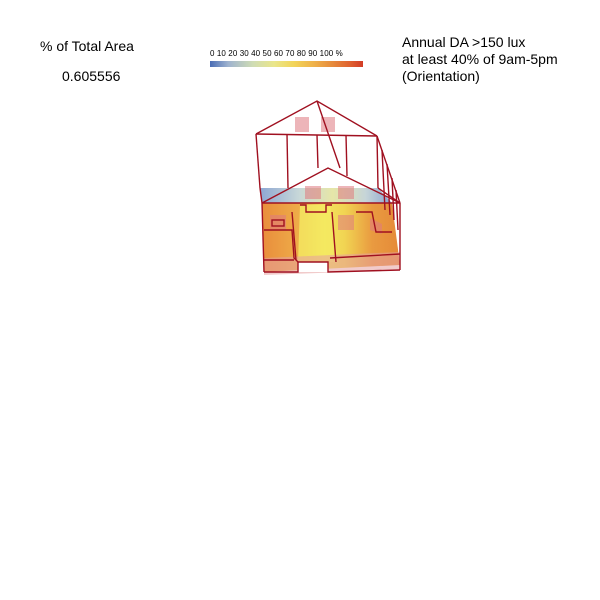  I want to click on total-area-value: 0.605556, so click(91, 76).